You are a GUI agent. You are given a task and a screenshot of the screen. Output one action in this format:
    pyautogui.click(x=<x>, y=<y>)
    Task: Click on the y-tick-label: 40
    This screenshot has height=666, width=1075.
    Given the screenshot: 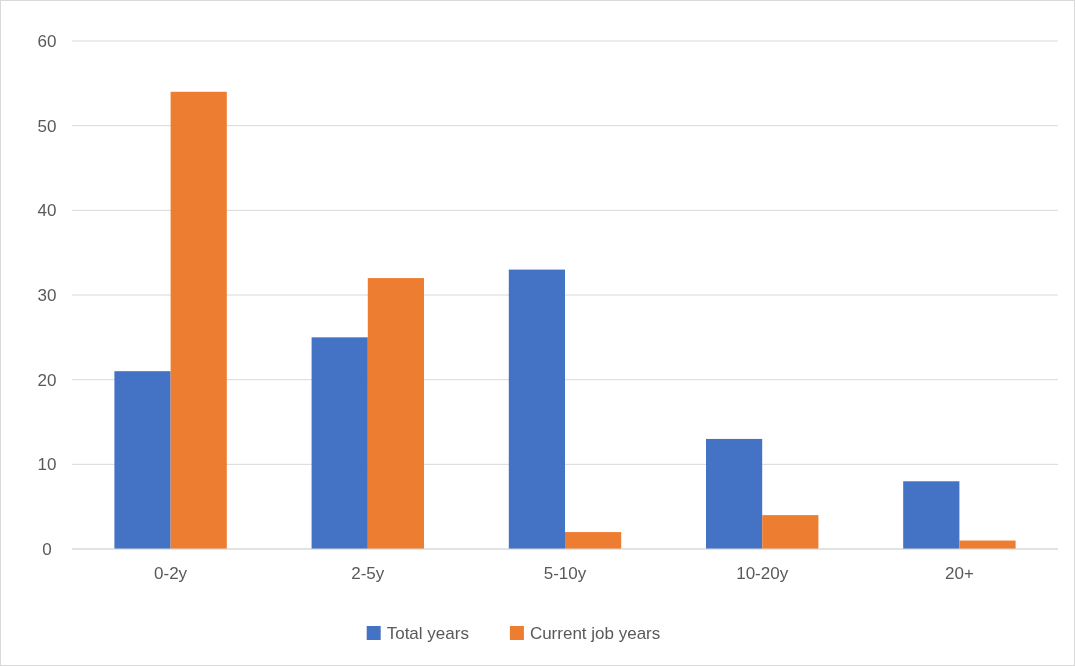 What is the action you would take?
    pyautogui.click(x=47, y=211)
    